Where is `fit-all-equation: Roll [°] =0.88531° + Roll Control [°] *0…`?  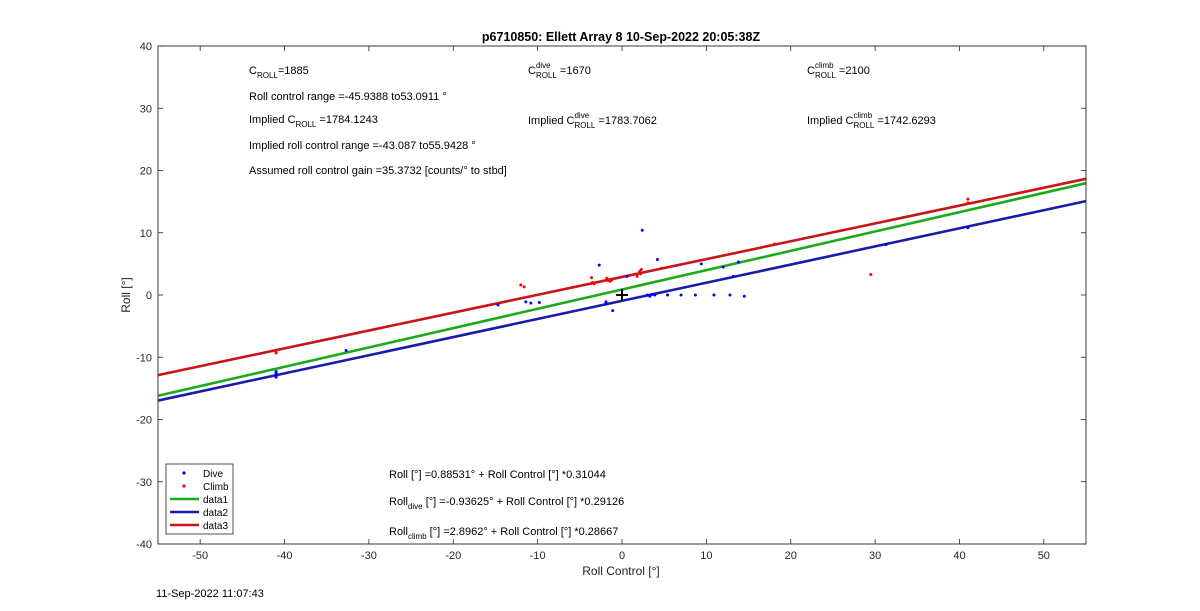
fit-all-equation: Roll [°] =0.88531° + Roll Control [°] *0… is located at coordinates (497, 475).